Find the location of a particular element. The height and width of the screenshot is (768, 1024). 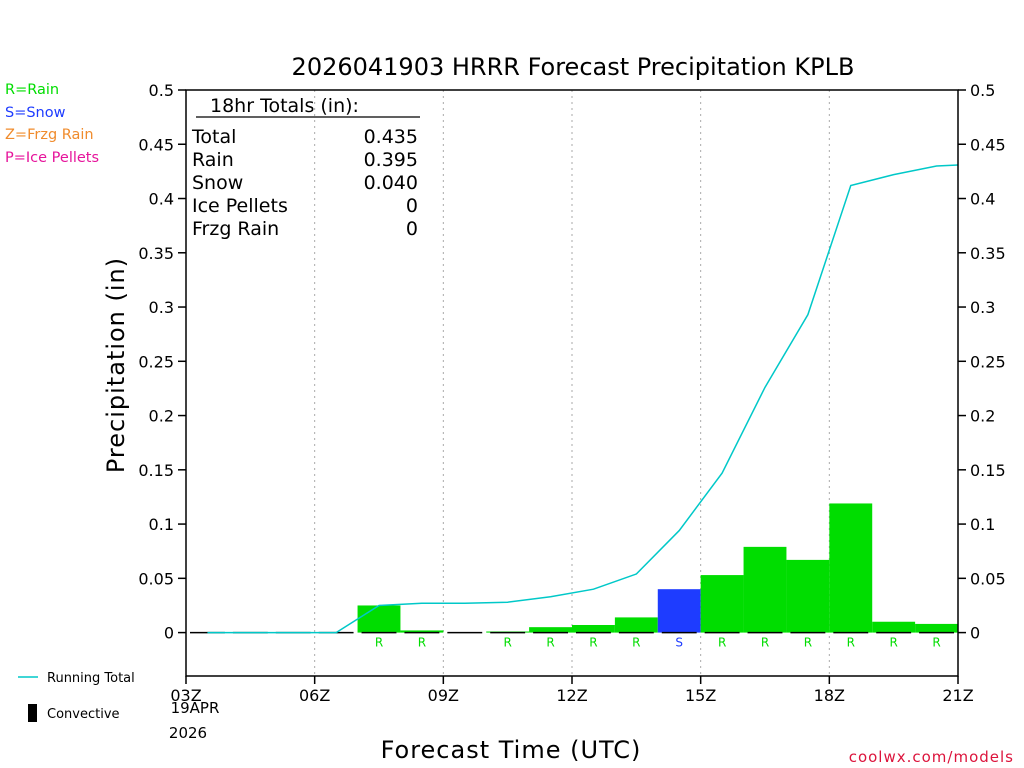

x-axis-ticks: 03Z 06Z 09Z 12Z 15Z 18Z 21Z is located at coordinates (572, 690).